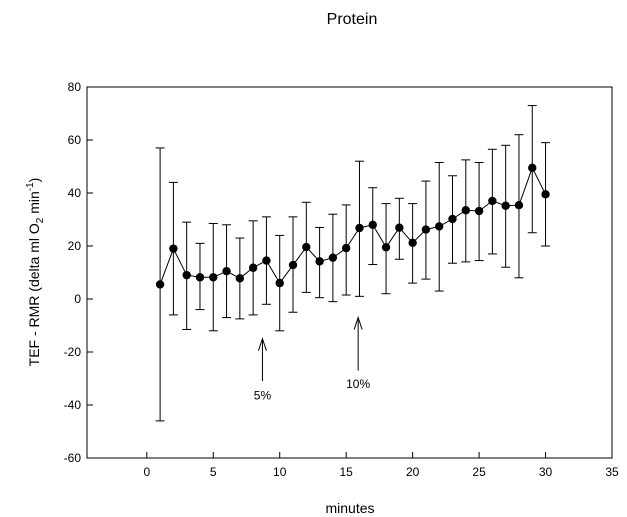 Image resolution: width=627 pixels, height=517 pixels. I want to click on annotation-label: 5%, so click(263, 396).